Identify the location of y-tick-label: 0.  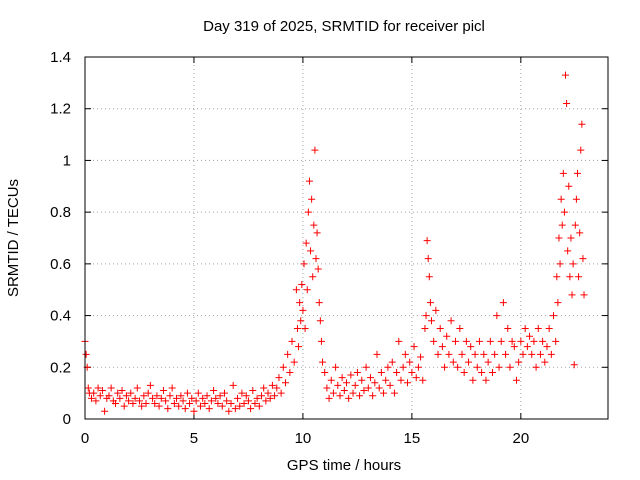
(67, 419).